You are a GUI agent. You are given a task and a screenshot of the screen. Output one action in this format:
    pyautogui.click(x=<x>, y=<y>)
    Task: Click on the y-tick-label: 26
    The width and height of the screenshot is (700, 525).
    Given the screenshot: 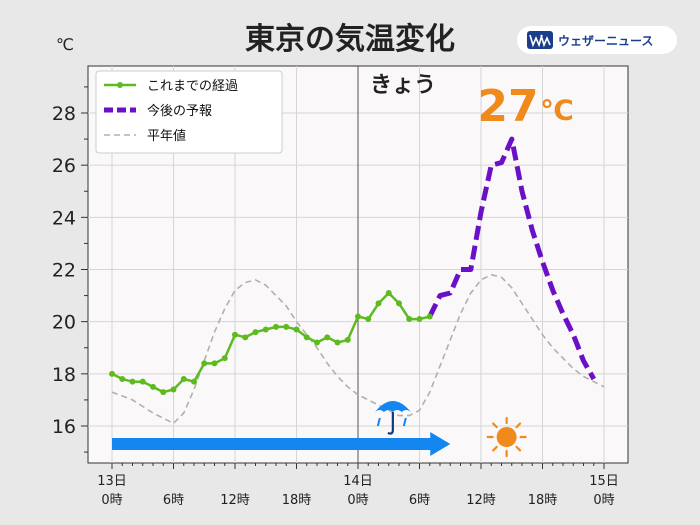 What is the action you would take?
    pyautogui.click(x=64, y=166)
    